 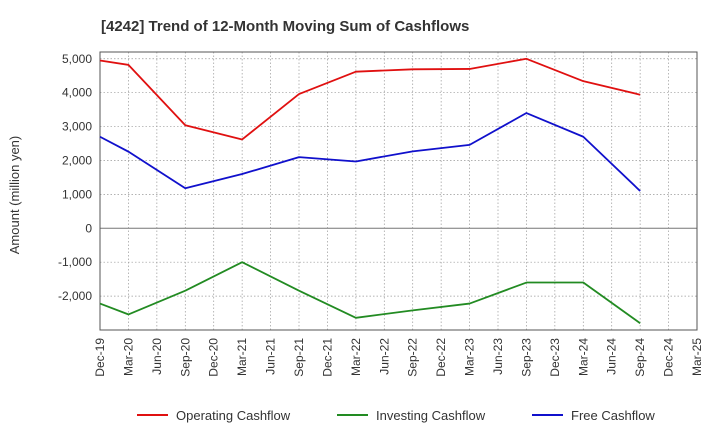 What do you see at coordinates (583, 357) in the screenshot?
I see `x-tick-label: Mar-24` at bounding box center [583, 357].